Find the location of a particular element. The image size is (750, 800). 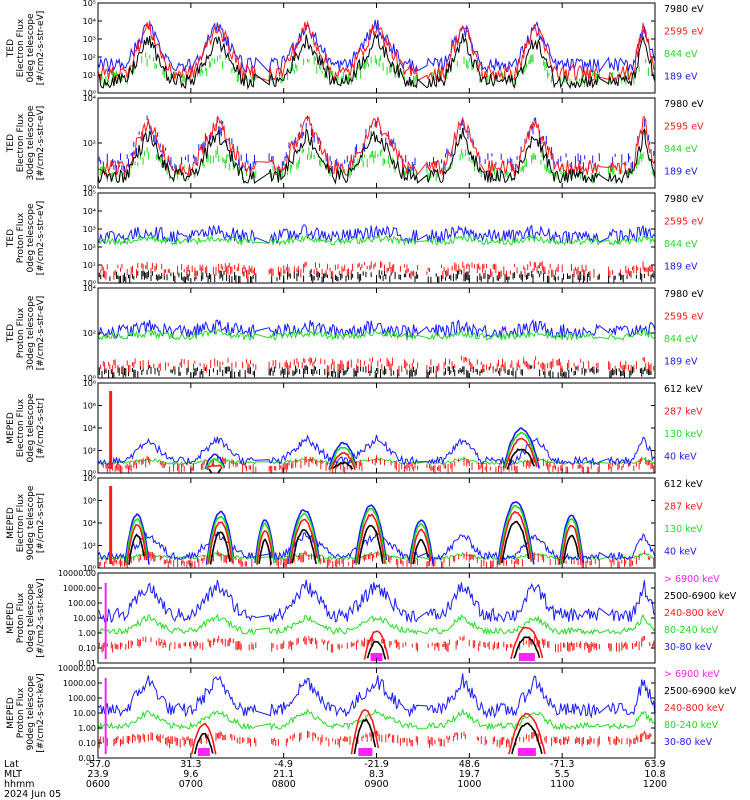

panel-7-series is located at coordinates (376, 620).